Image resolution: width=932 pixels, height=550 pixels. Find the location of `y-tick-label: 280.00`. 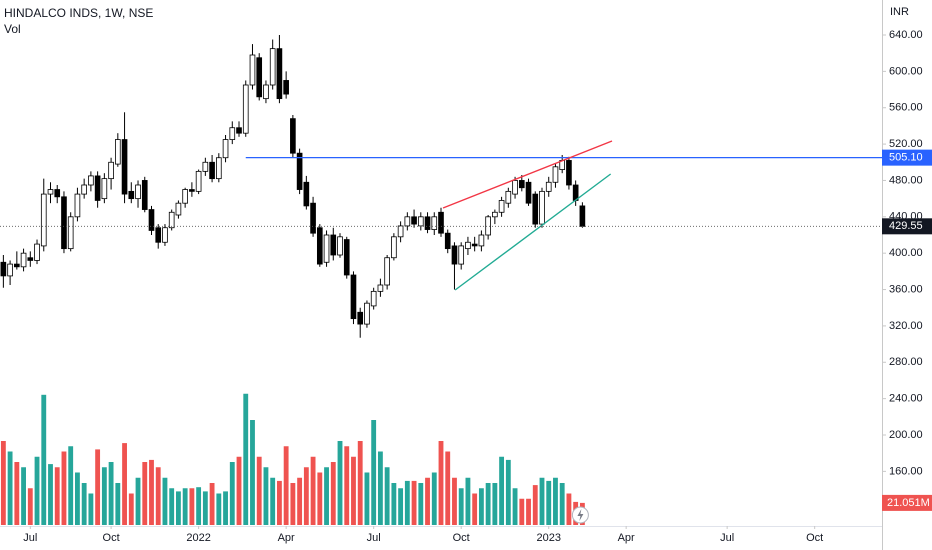

y-tick-label: 280.00 is located at coordinates (906, 362).